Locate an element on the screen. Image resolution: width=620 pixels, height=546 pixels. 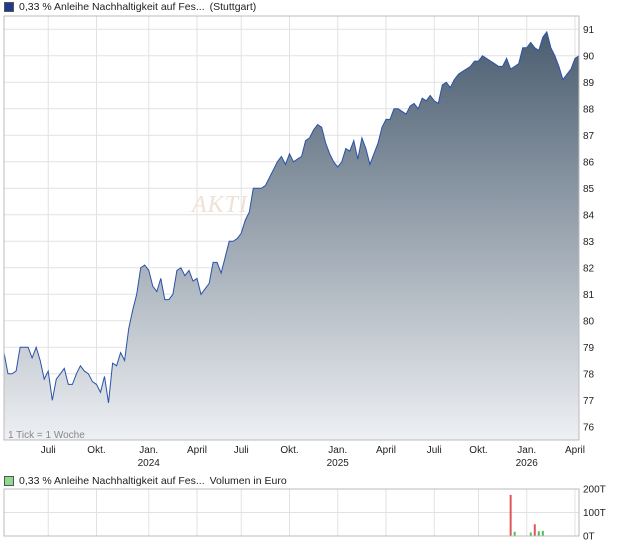
volume-y-tick-label: 100T is located at coordinates (594, 513).